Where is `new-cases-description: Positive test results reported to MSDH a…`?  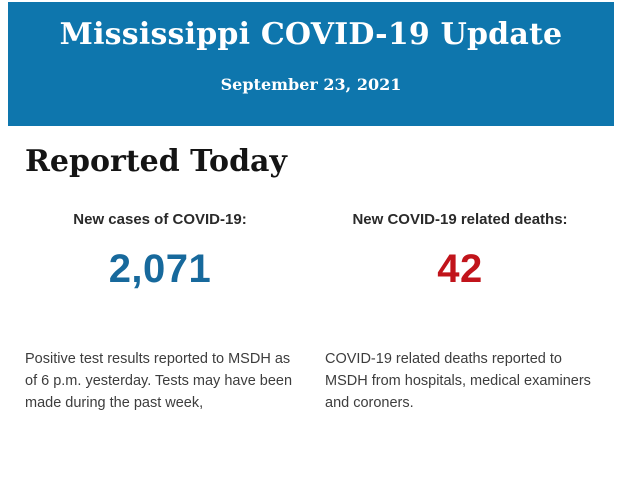
new-cases-description: Positive test results reported to MSDH a… is located at coordinates (159, 381).